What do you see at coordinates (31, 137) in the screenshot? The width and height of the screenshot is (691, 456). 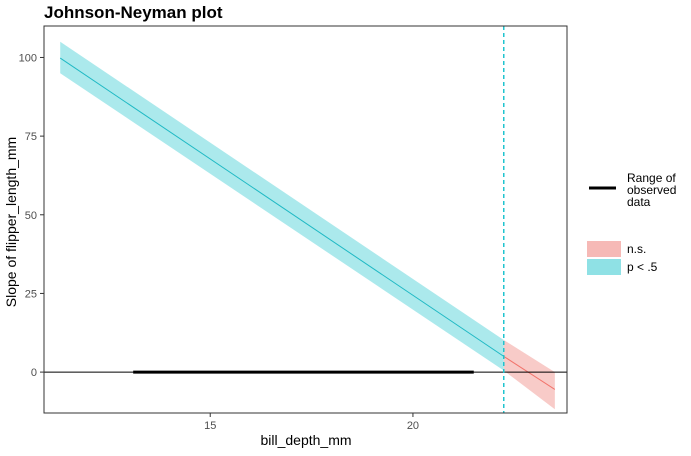 I see `y-tick-label: 75` at bounding box center [31, 137].